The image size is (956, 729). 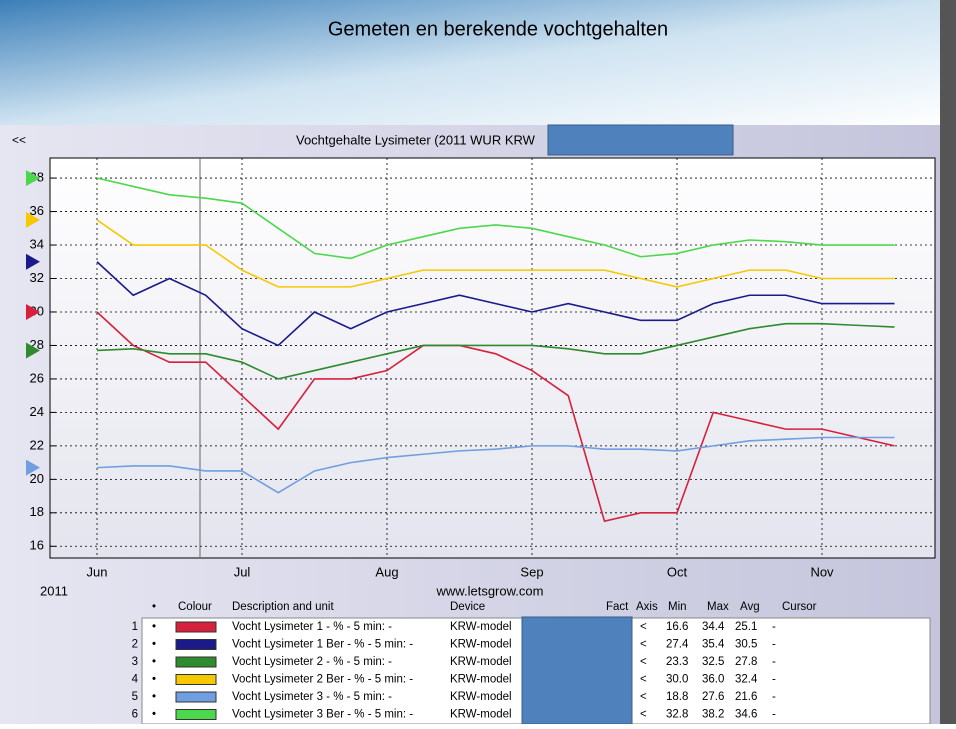 I want to click on y-tick-label: 20, so click(x=37, y=478).